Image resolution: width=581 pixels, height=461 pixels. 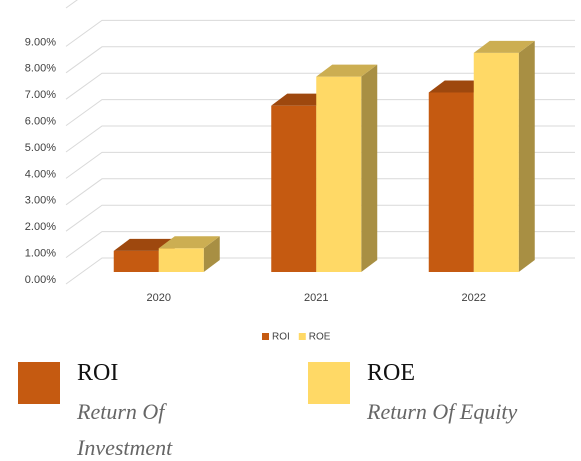 I want to click on y-tick-label: 7.00%, so click(x=40, y=95).